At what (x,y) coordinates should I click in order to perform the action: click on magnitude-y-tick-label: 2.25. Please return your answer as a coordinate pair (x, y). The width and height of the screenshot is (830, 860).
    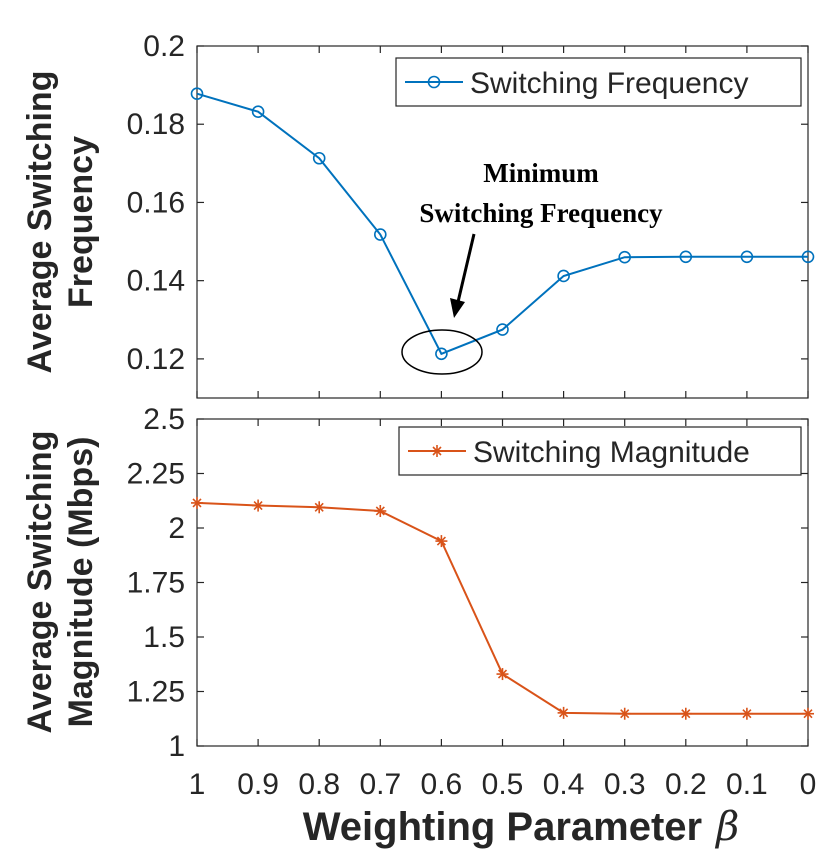
    Looking at the image, I should click on (156, 474).